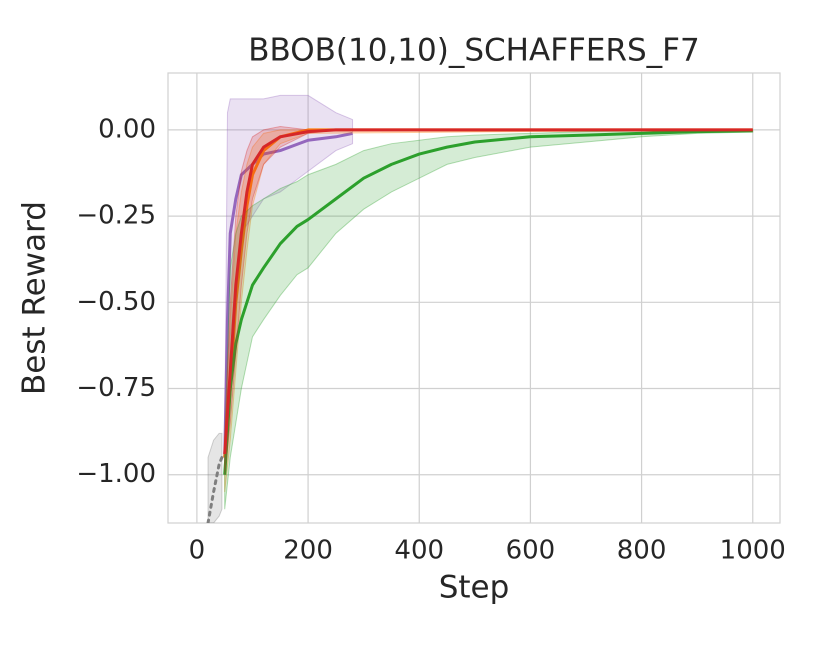  I want to click on x-tick-label: 600, so click(531, 551).